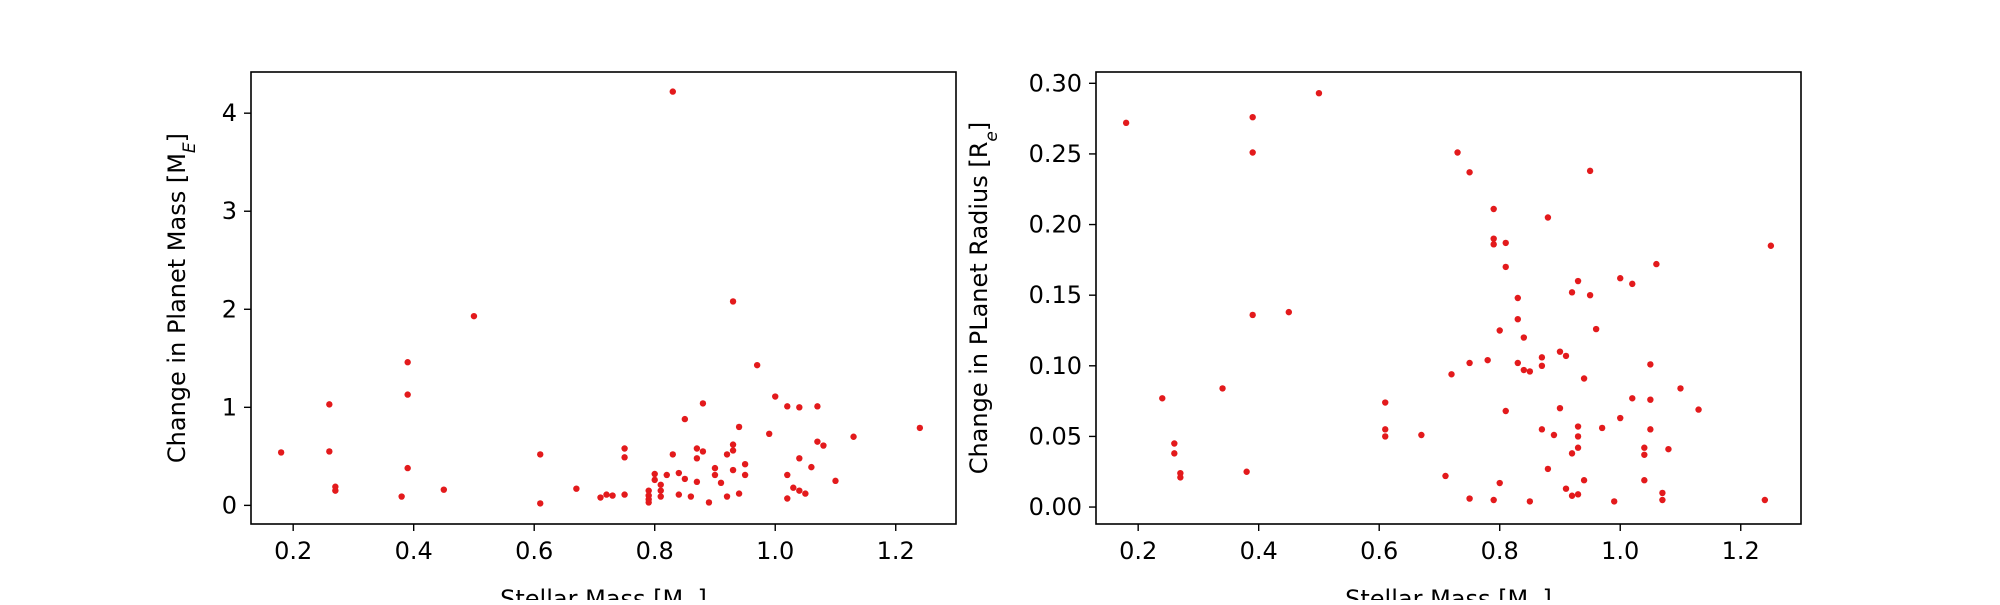  Describe the element at coordinates (1055, 83) in the screenshot. I see `y-tick-label: 0.30` at that location.